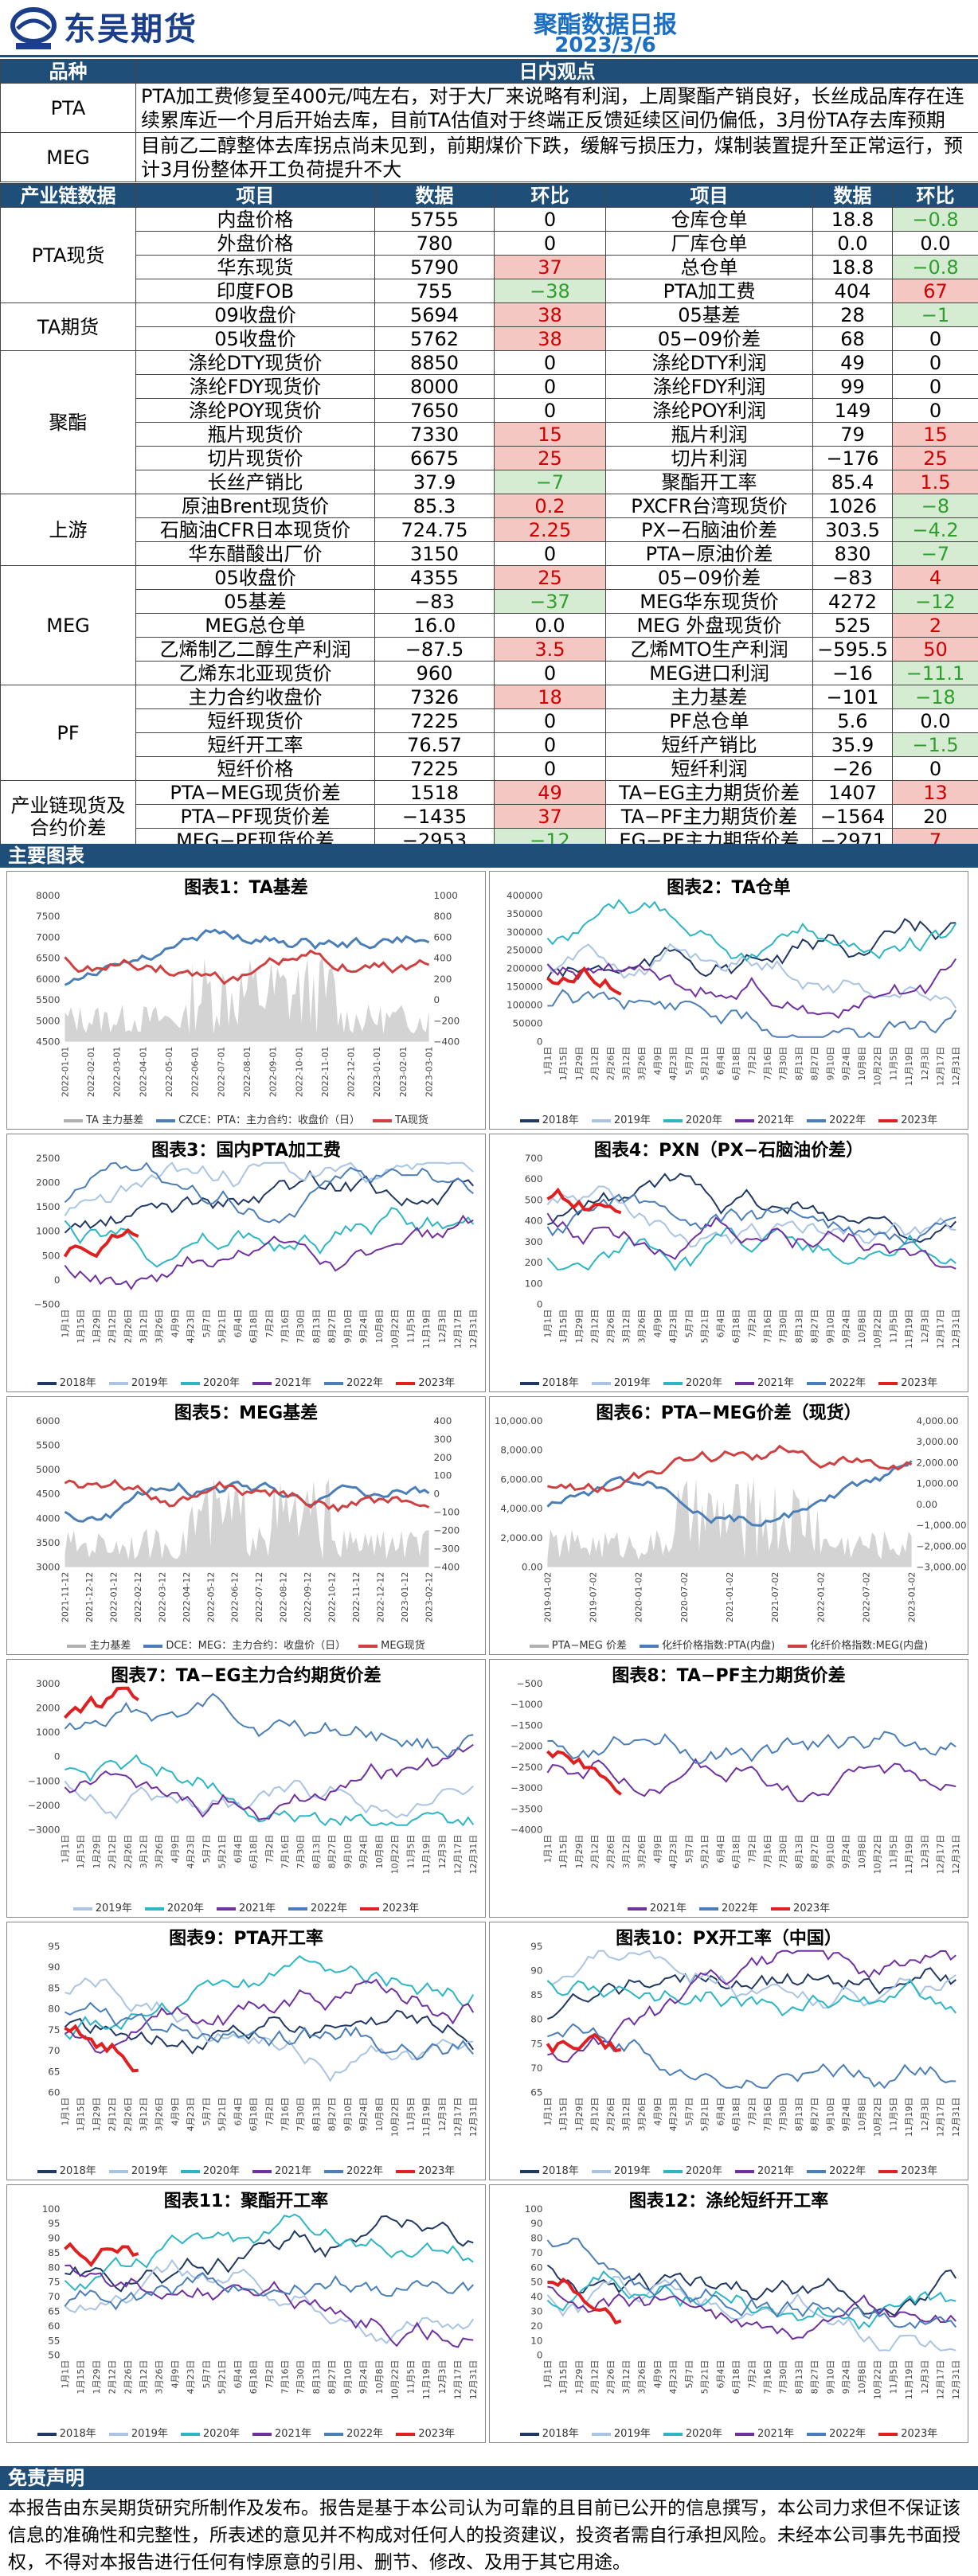 The image size is (978, 2576). What do you see at coordinates (936, 244) in the screenshot?
I see `item-change: 0.0` at bounding box center [936, 244].